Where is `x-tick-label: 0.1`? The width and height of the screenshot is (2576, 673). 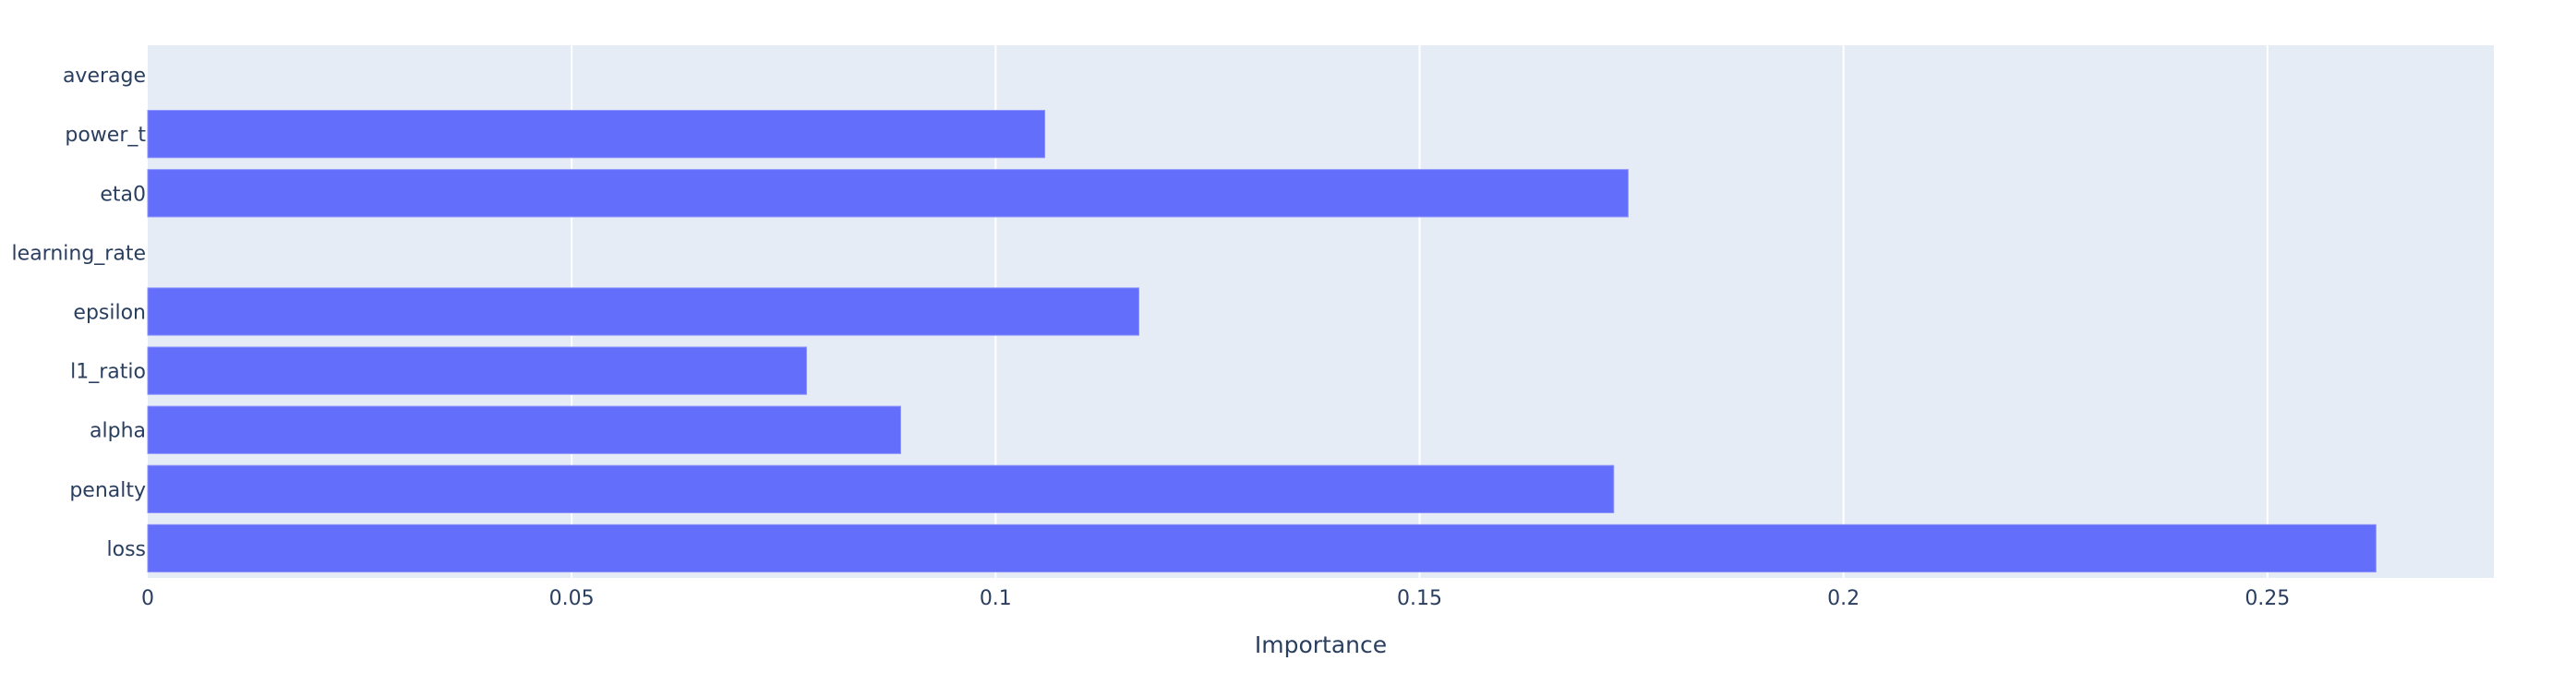
x-tick-label: 0.1 is located at coordinates (996, 598).